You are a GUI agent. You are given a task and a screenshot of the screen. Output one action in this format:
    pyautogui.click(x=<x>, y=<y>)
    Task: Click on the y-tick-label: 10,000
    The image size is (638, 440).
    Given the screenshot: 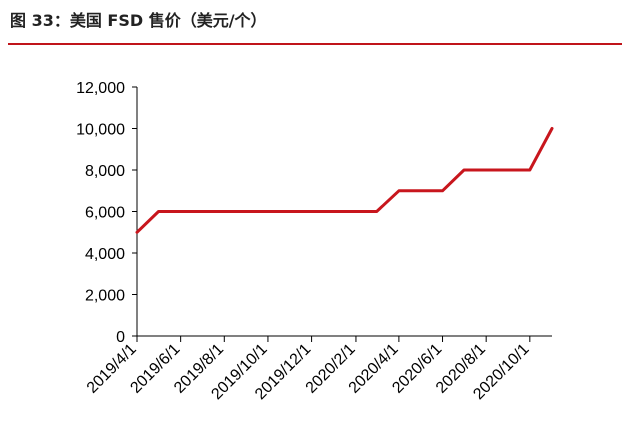 What is the action you would take?
    pyautogui.click(x=100, y=130)
    